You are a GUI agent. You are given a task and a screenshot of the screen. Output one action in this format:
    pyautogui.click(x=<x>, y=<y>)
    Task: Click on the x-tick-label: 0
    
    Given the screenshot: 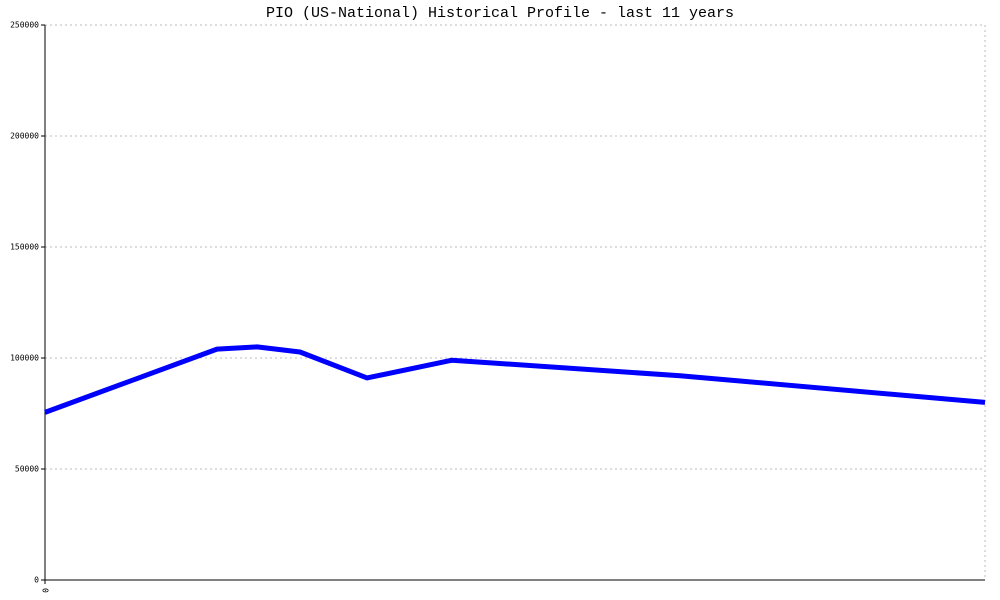 What is the action you would take?
    pyautogui.click(x=45, y=590)
    